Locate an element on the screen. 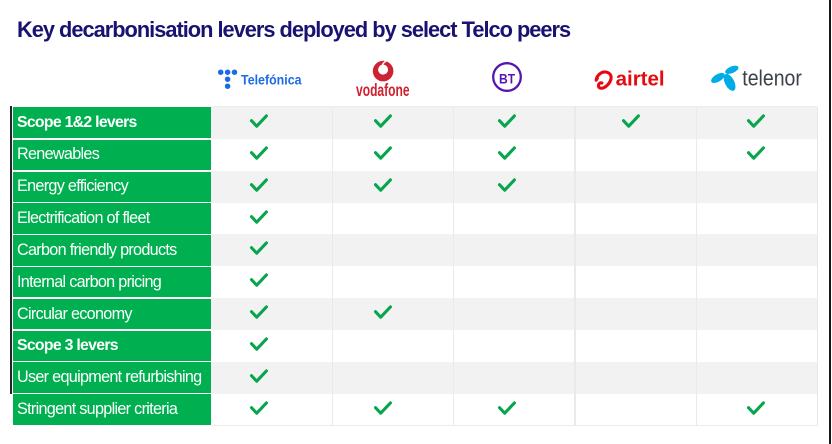  svg-text: telenor is located at coordinates (772, 78).